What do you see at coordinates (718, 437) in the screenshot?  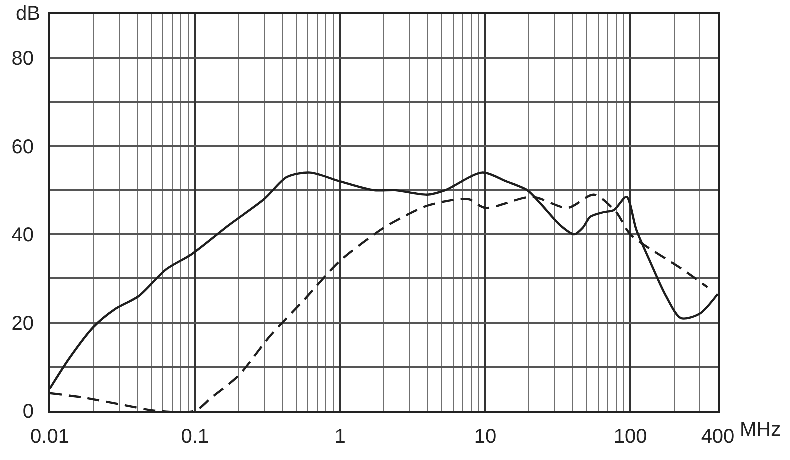 I see `x-tick-label: 400` at bounding box center [718, 437].